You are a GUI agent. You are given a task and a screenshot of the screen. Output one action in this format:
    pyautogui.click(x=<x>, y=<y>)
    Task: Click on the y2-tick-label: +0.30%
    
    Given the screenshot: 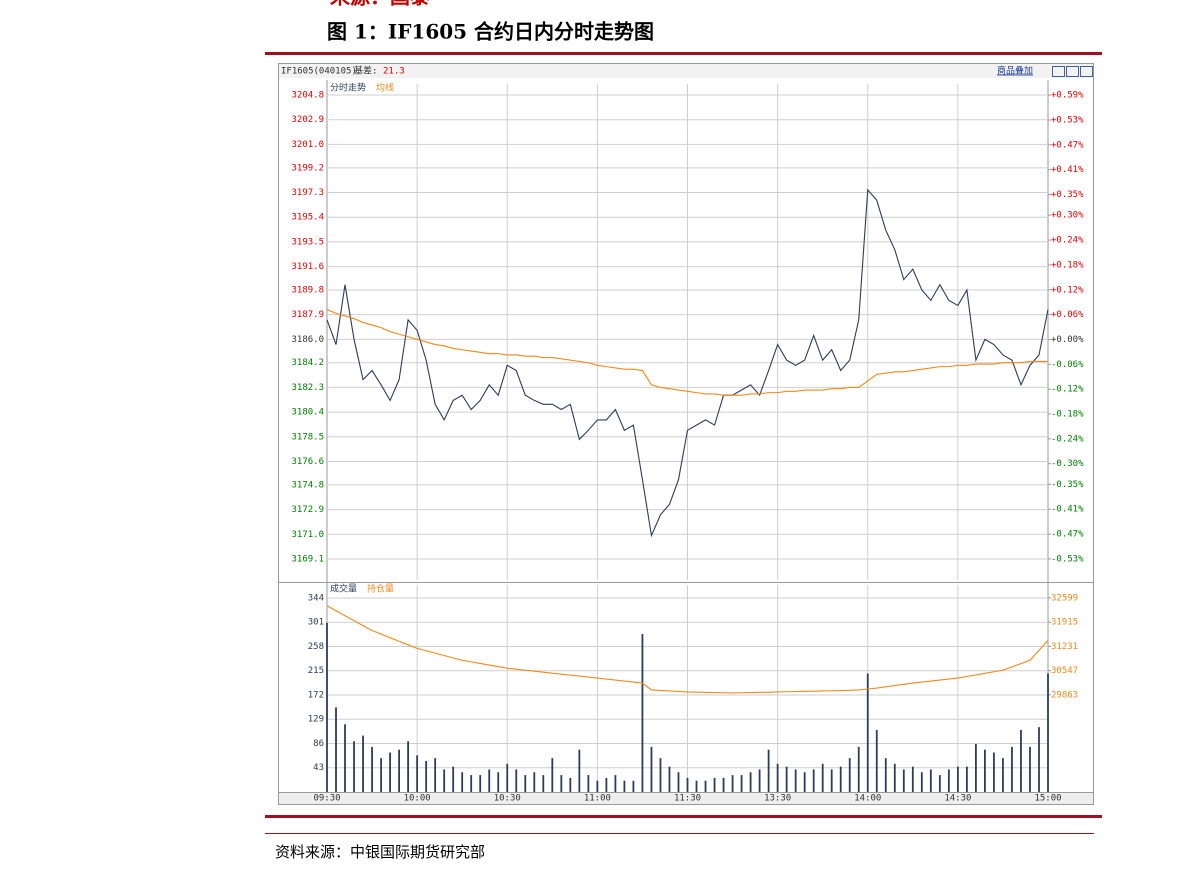 What is the action you would take?
    pyautogui.click(x=1067, y=216)
    